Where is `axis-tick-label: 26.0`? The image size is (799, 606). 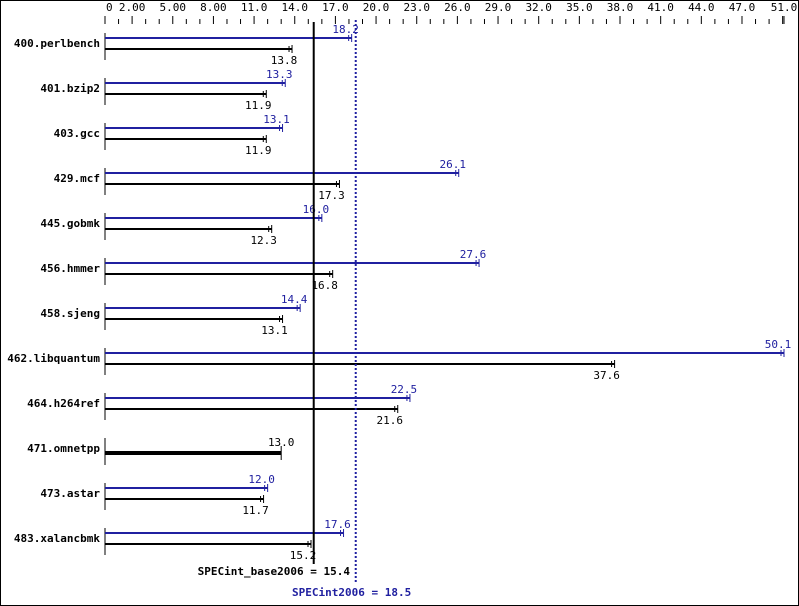 axis-tick-label: 26.0 is located at coordinates (457, 7).